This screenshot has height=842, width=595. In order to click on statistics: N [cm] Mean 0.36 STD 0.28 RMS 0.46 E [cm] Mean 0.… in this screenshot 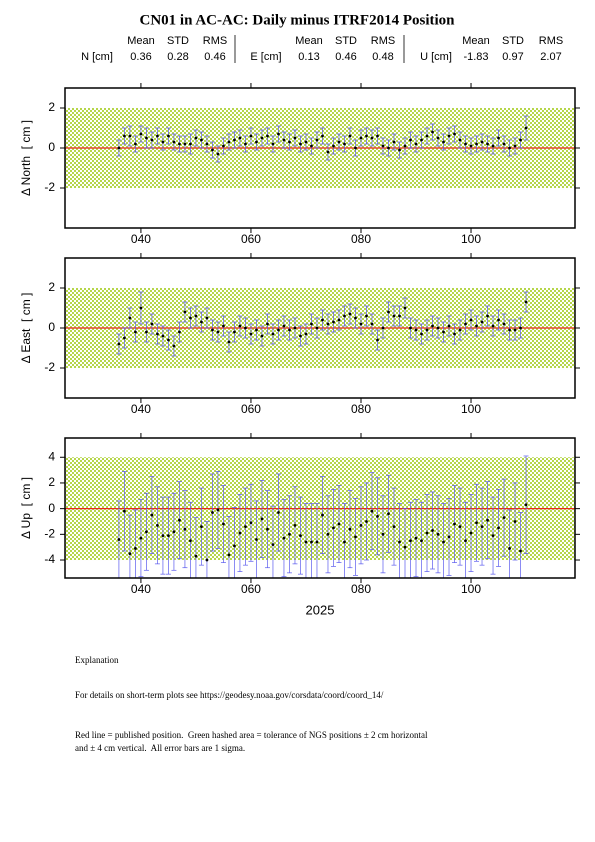, I will do `click(322, 49)`.